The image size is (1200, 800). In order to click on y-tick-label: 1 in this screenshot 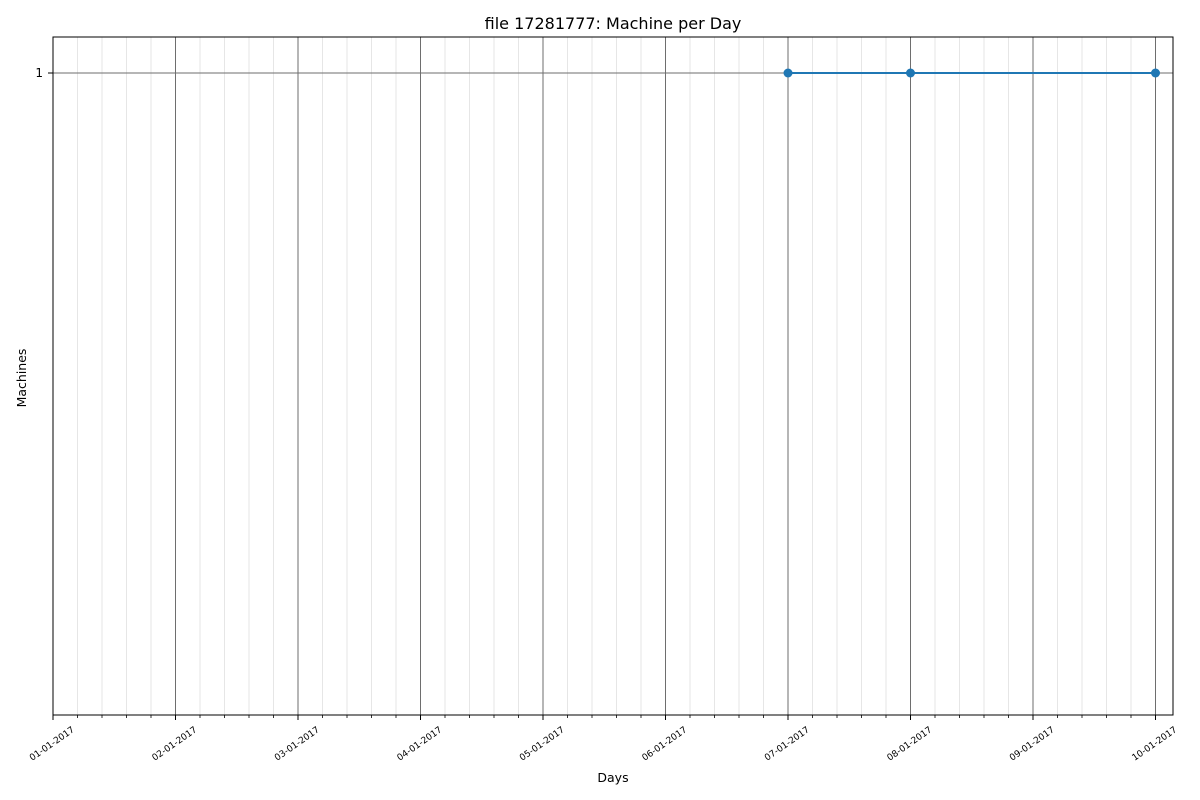, I will do `click(39, 73)`.